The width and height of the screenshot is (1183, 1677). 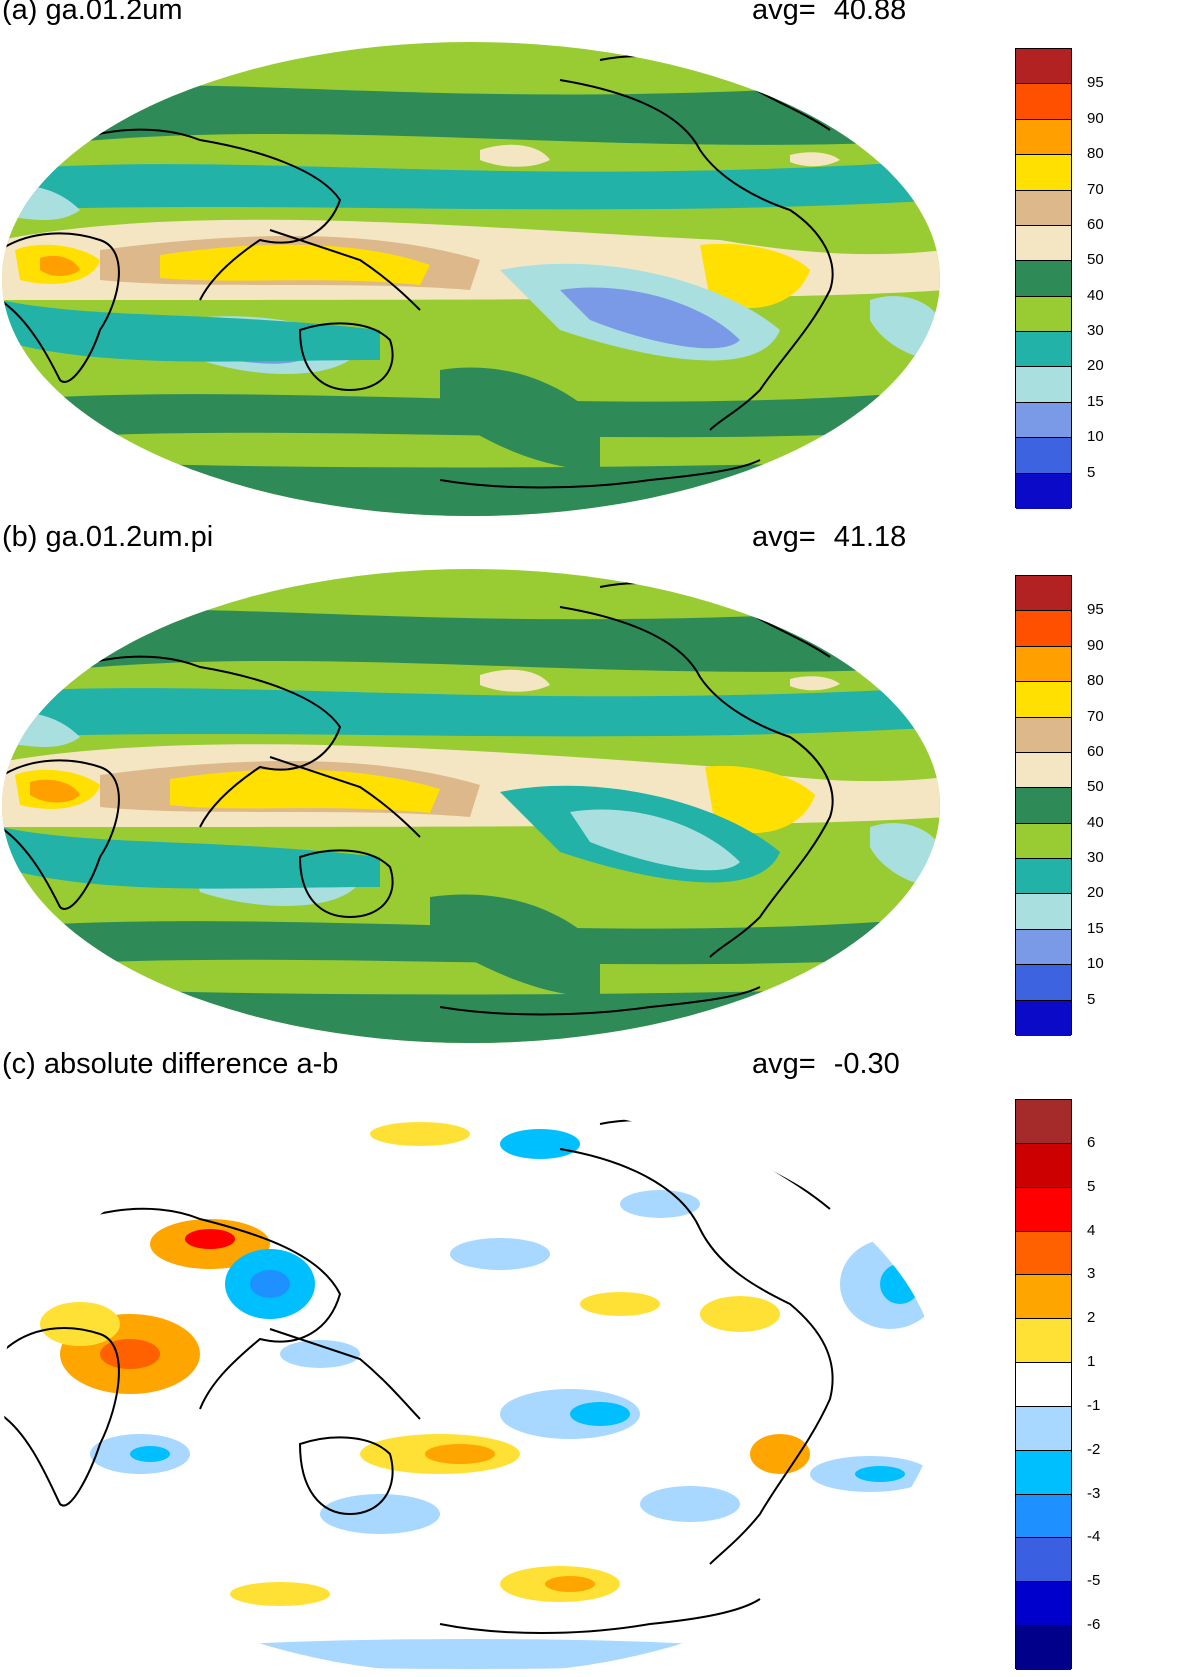 I want to click on panel-average: avg= 40.88, so click(x=829, y=13).